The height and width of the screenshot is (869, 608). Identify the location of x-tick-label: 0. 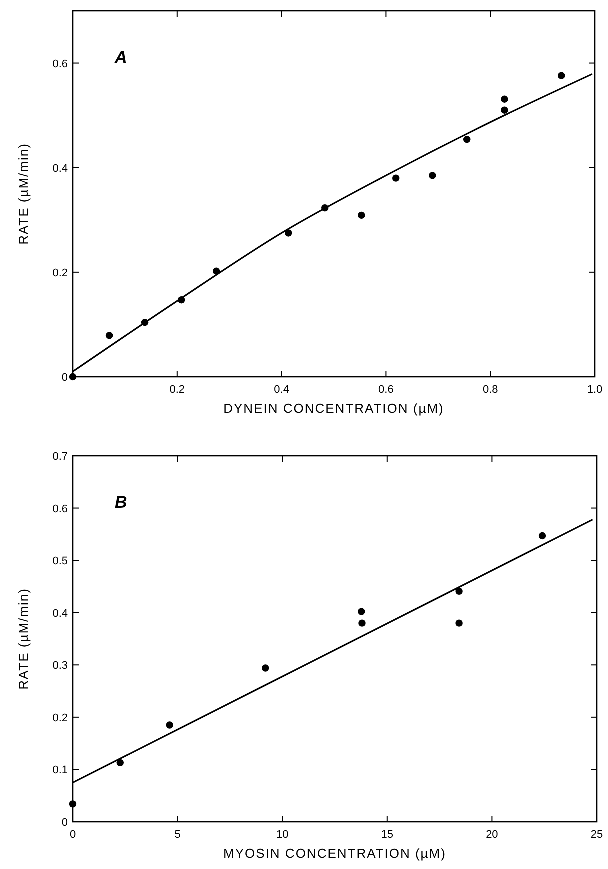
(73, 835).